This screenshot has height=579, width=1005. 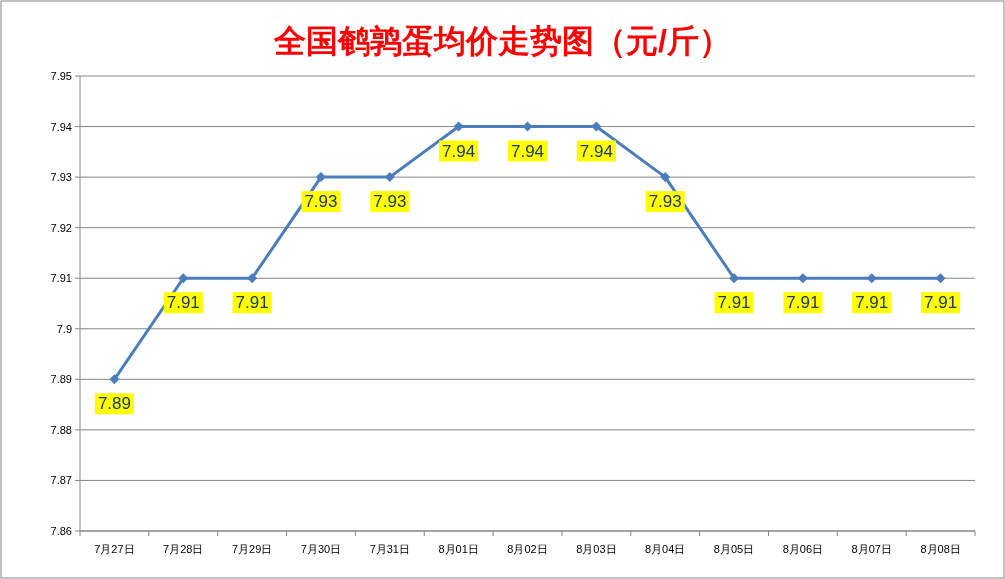 What do you see at coordinates (502, 41) in the screenshot?
I see `chart-title: 全国鹌鹑蛋均价走势图（元/斤）` at bounding box center [502, 41].